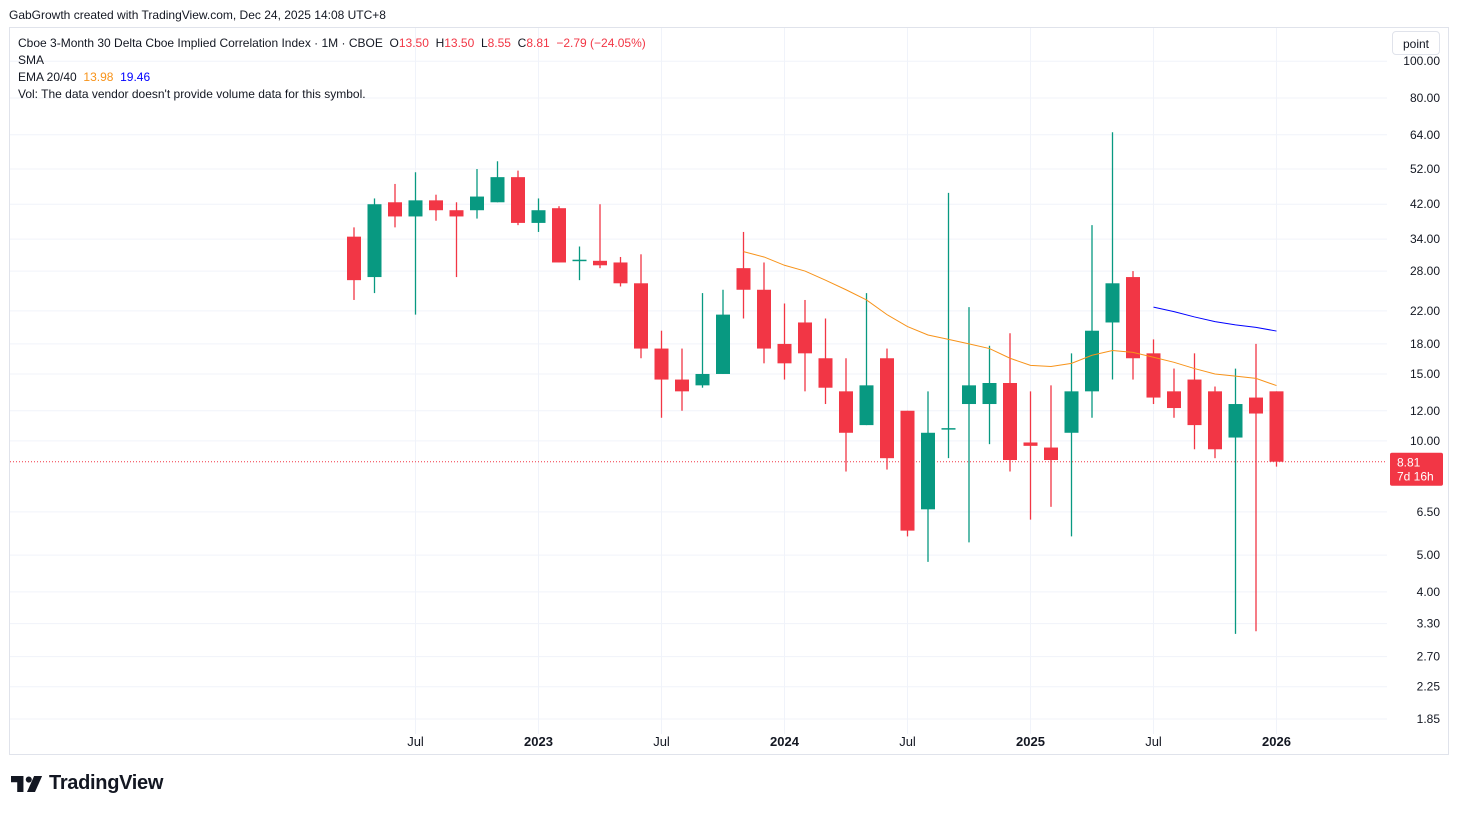  What do you see at coordinates (31, 60) in the screenshot?
I see `sma-legend: SMA` at bounding box center [31, 60].